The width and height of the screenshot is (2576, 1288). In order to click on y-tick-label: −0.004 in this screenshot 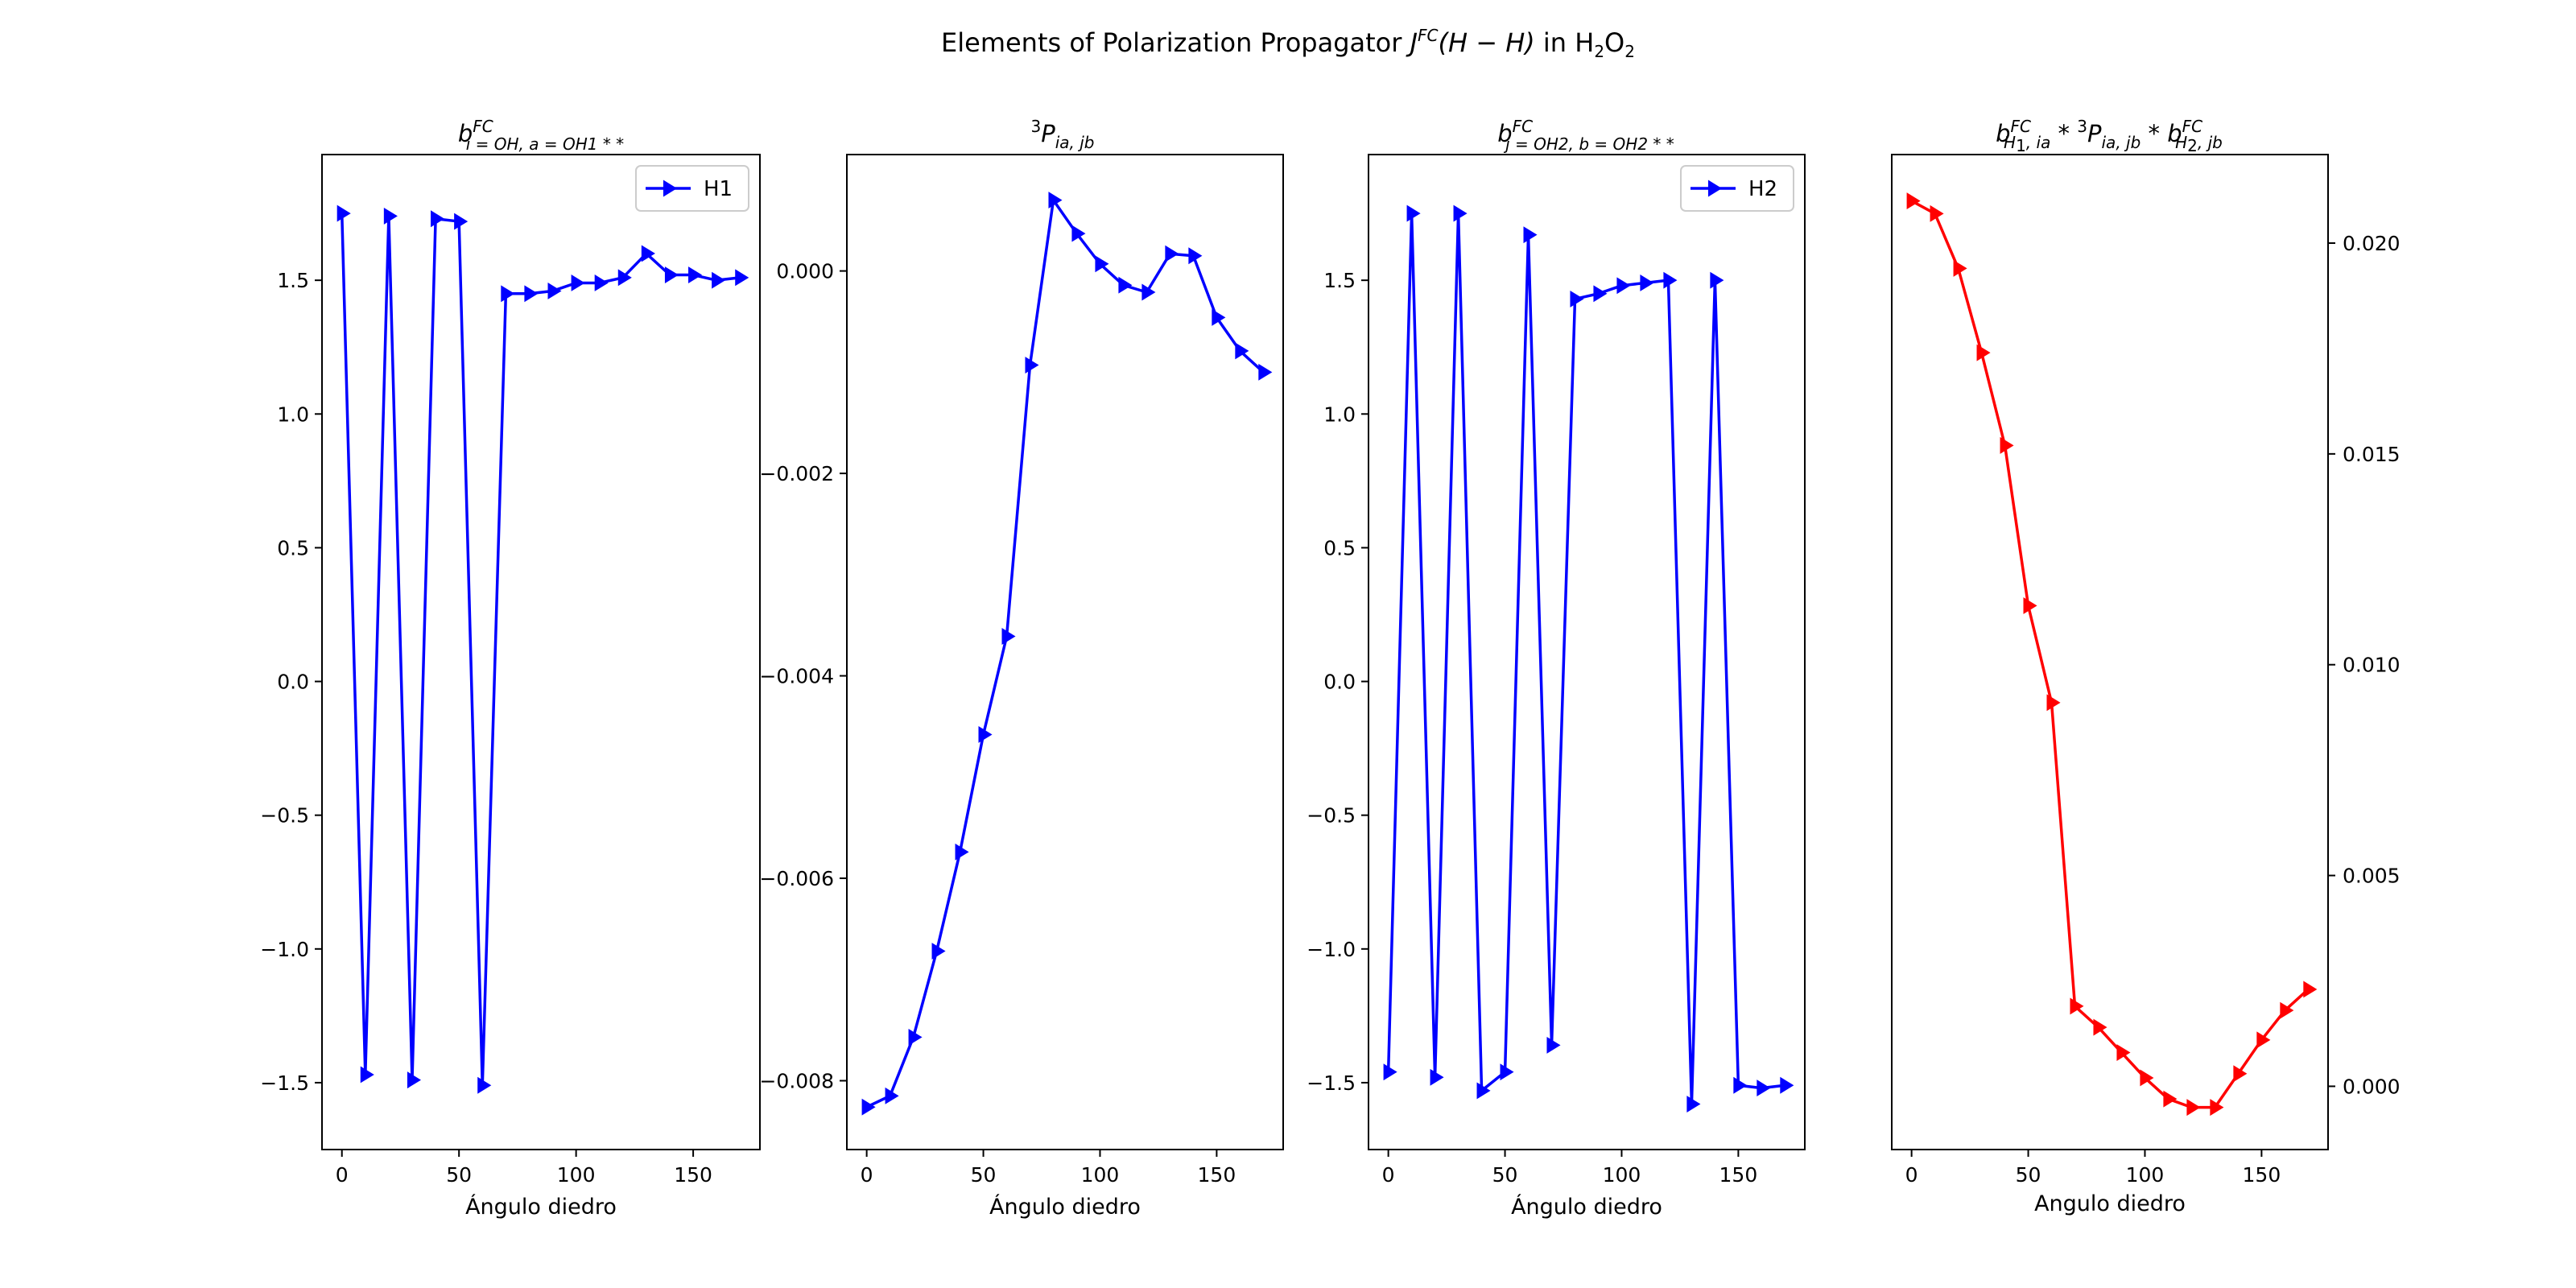, I will do `click(796, 676)`.